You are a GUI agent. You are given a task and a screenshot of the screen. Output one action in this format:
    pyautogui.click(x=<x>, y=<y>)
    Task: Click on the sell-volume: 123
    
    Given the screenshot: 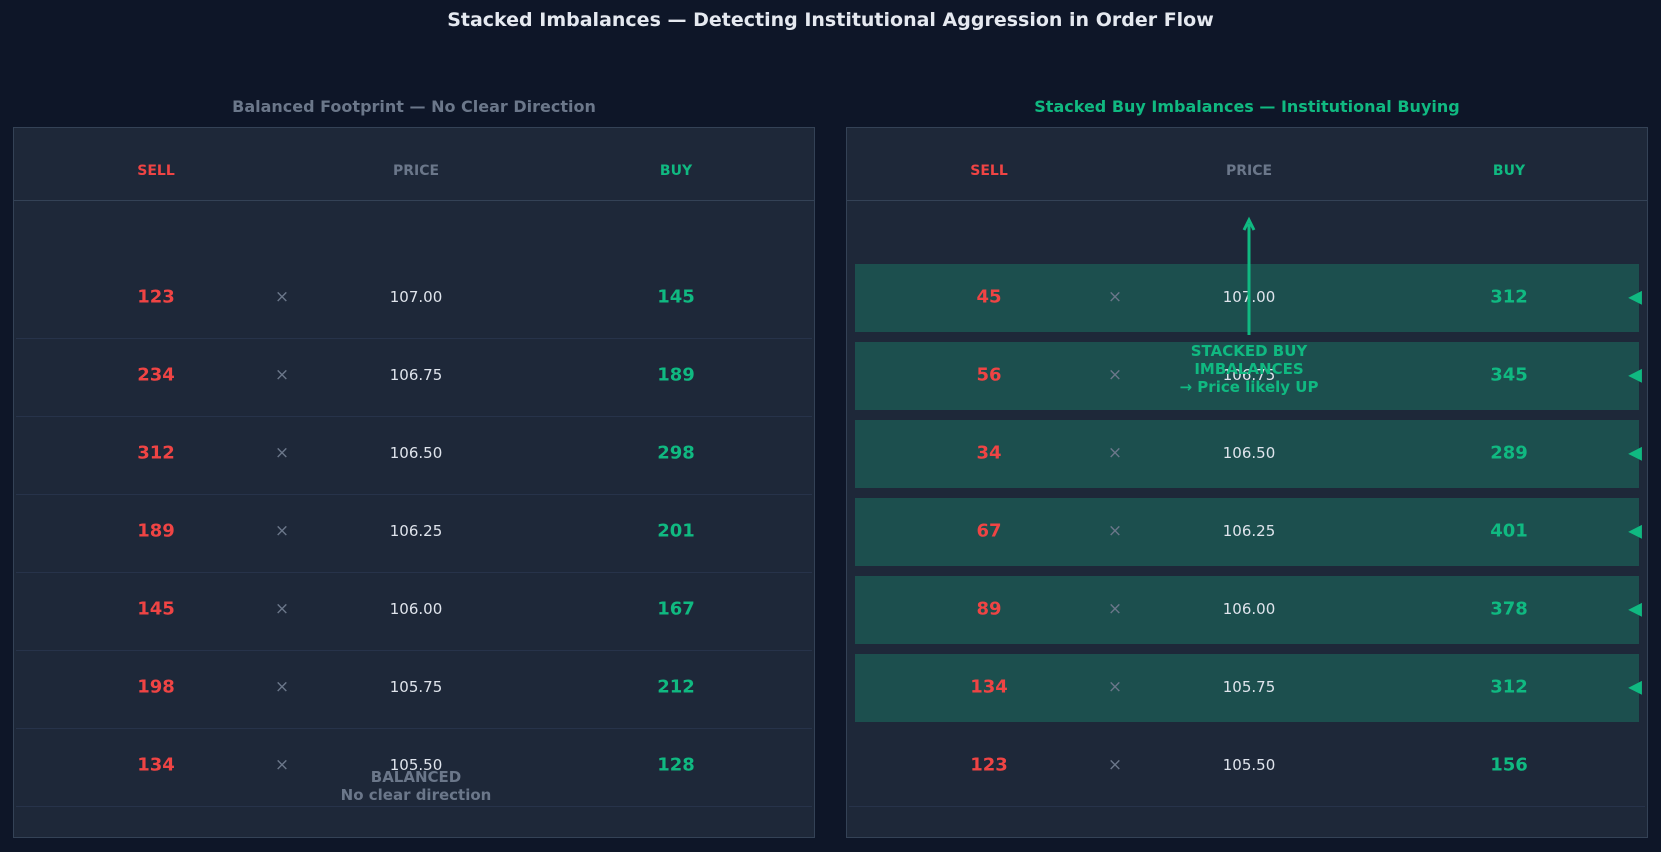 What is the action you would take?
    pyautogui.click(x=989, y=765)
    